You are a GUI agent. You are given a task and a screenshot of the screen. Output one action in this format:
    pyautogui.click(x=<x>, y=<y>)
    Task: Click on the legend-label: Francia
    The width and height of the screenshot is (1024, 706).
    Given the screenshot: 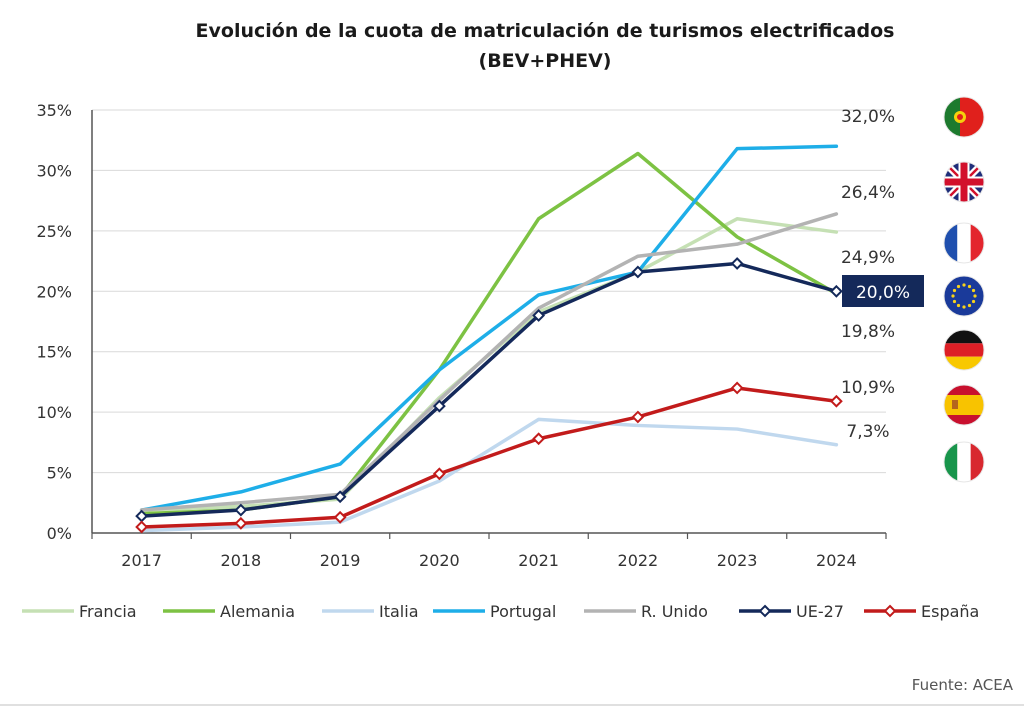 What is the action you would take?
    pyautogui.click(x=108, y=611)
    